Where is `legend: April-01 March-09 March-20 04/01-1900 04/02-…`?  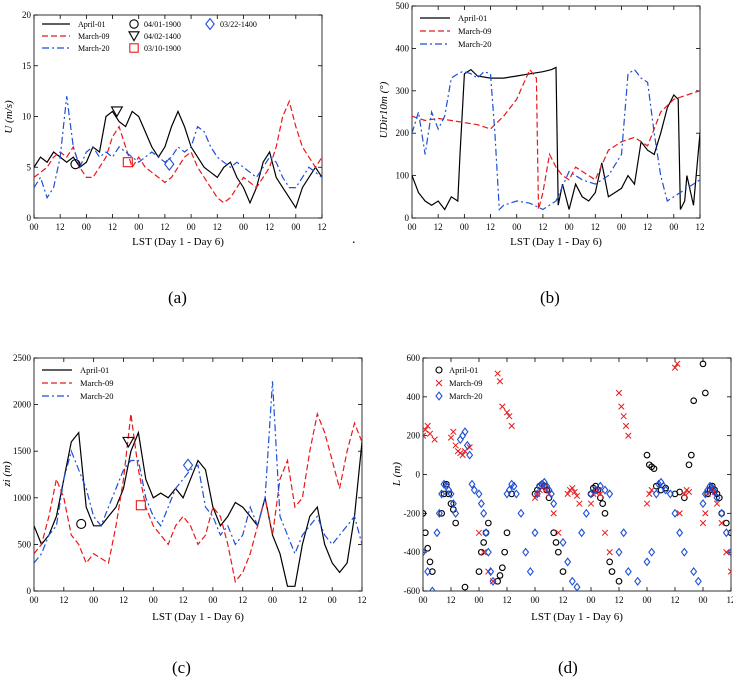
legend: April-01 March-09 March-20 04/01-1900 04/02-… is located at coordinates (149, 35).